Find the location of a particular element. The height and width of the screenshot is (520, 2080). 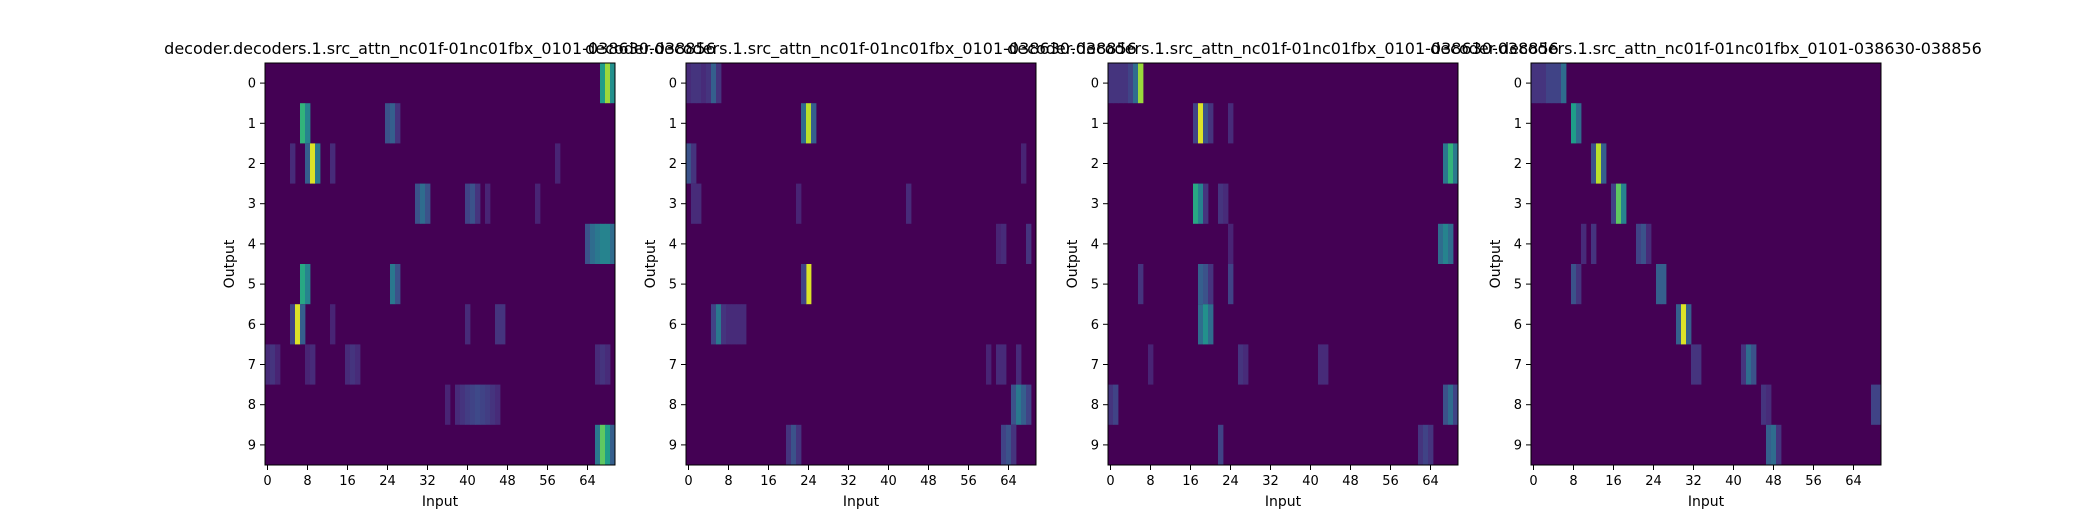

y-tick-label: 1 is located at coordinates (673, 124).